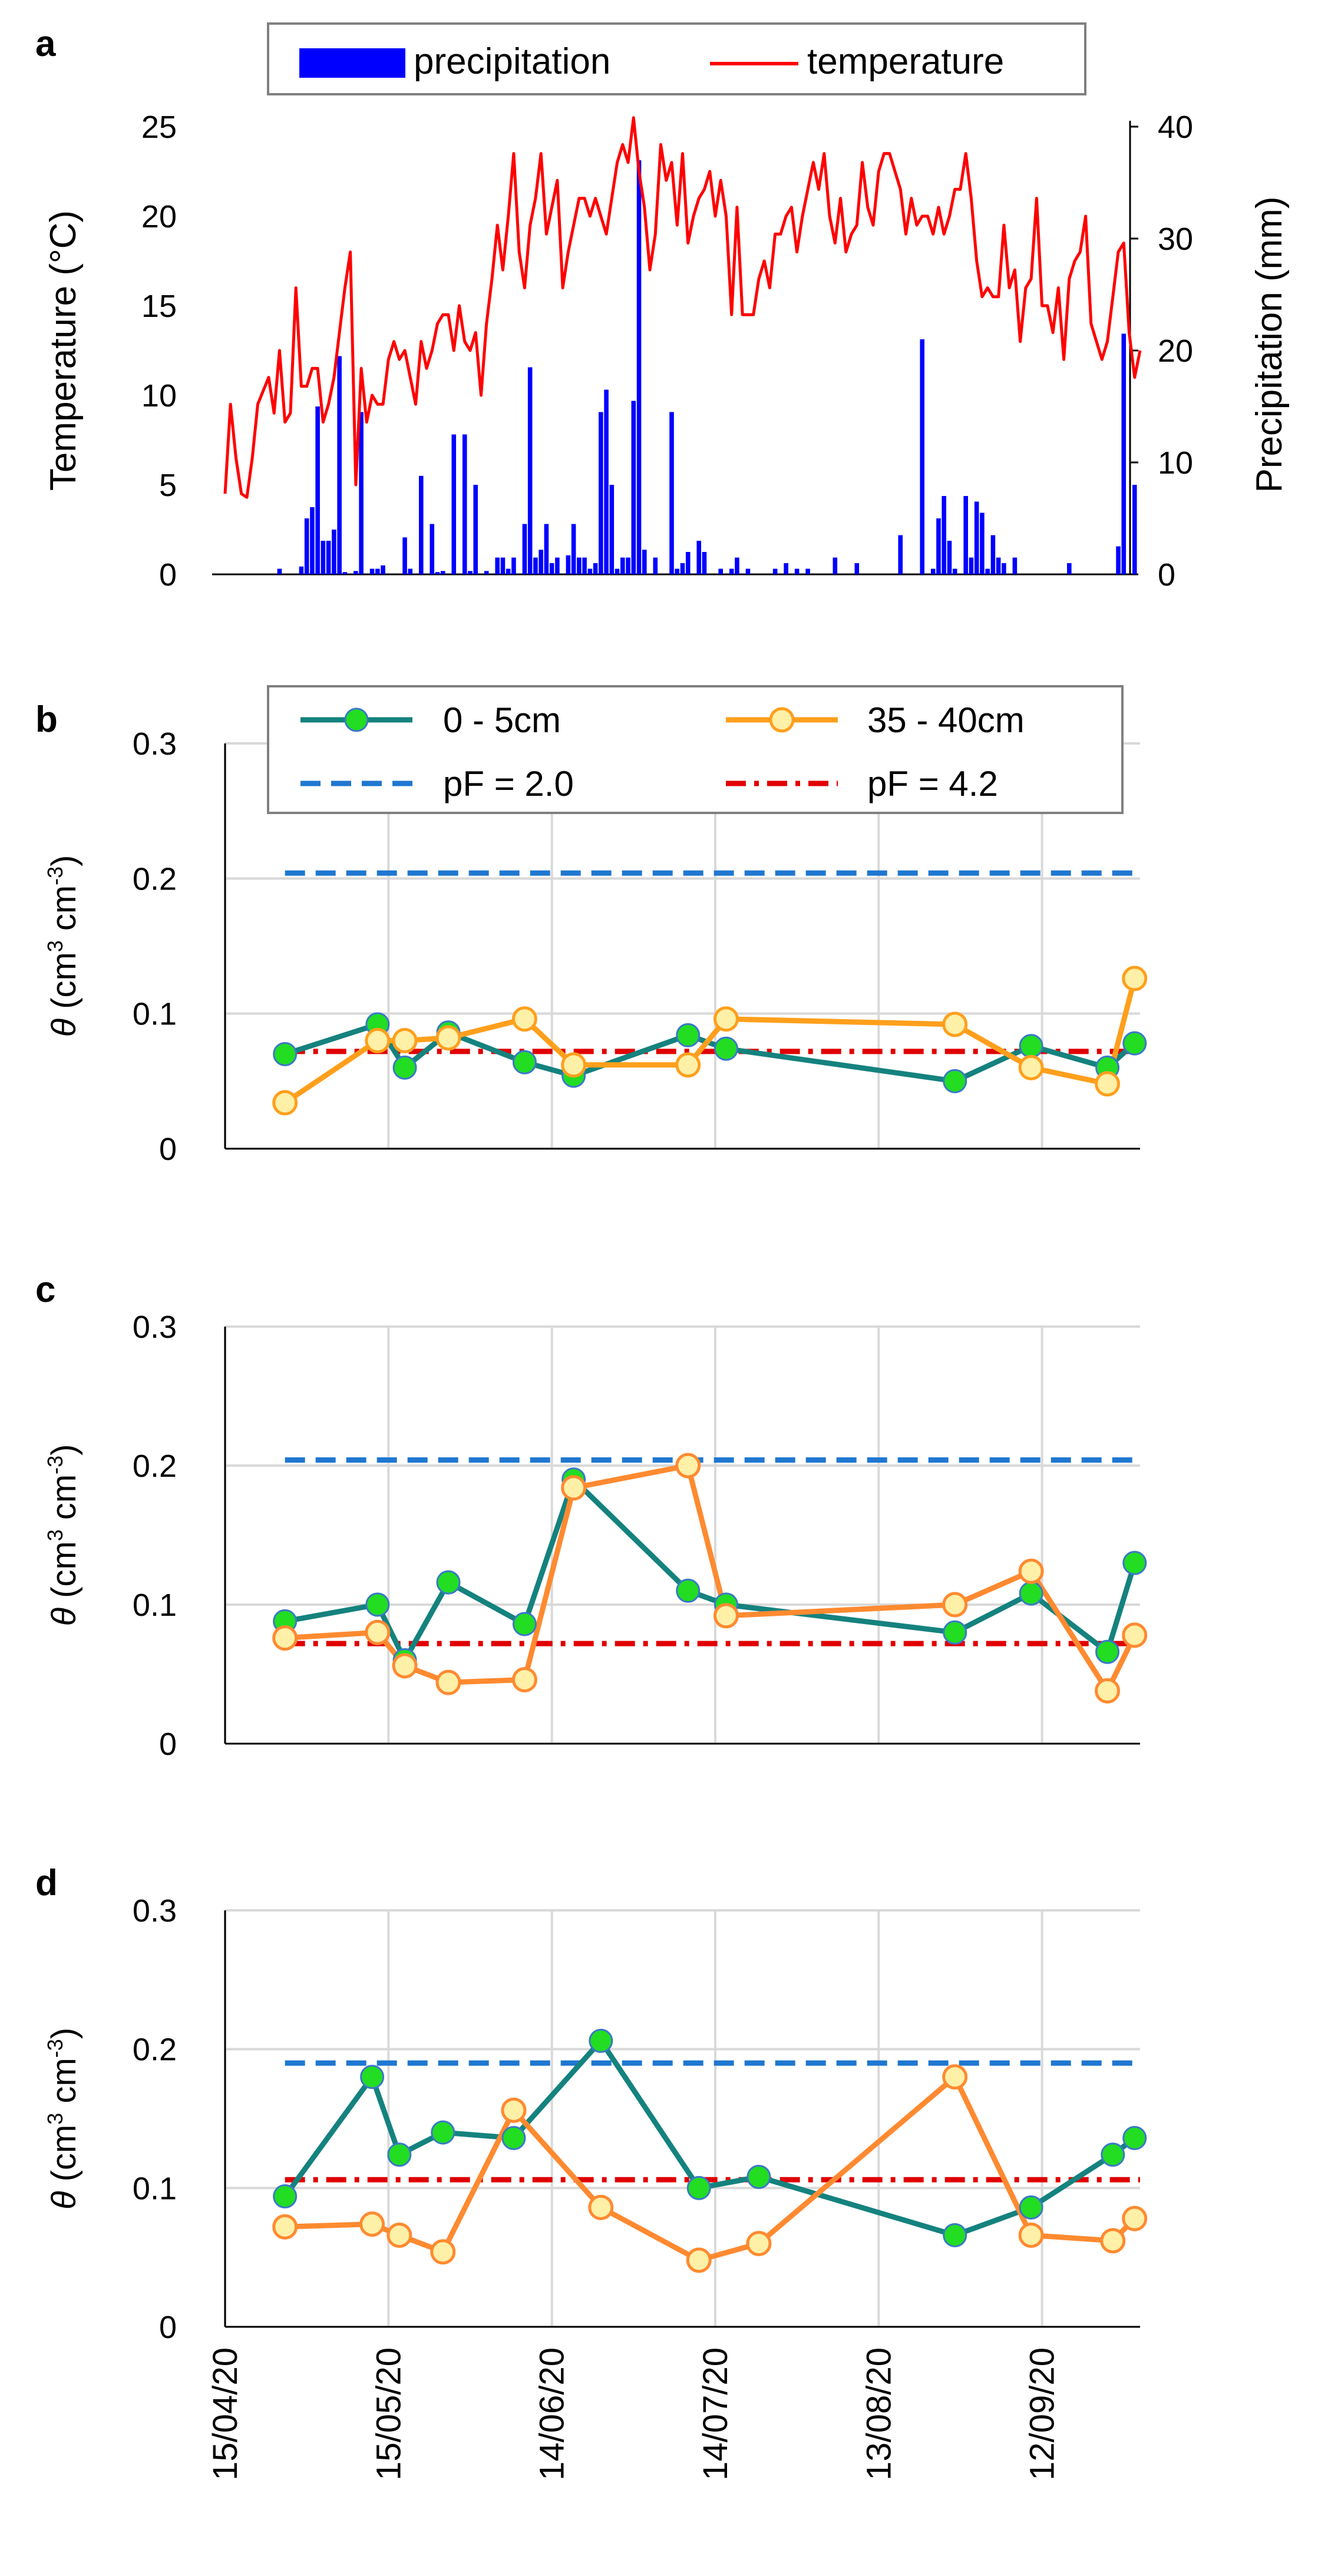 This screenshot has height=2576, width=1318. I want to click on ylabel-part: (cm, so click(64, 2158).